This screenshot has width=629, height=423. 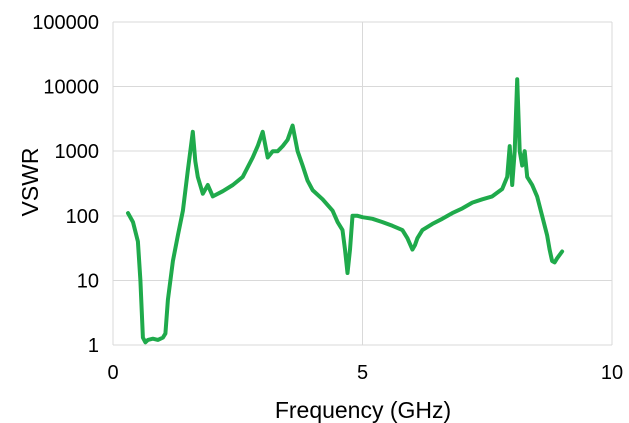 What do you see at coordinates (82, 217) in the screenshot?
I see `y-tick-label: 100` at bounding box center [82, 217].